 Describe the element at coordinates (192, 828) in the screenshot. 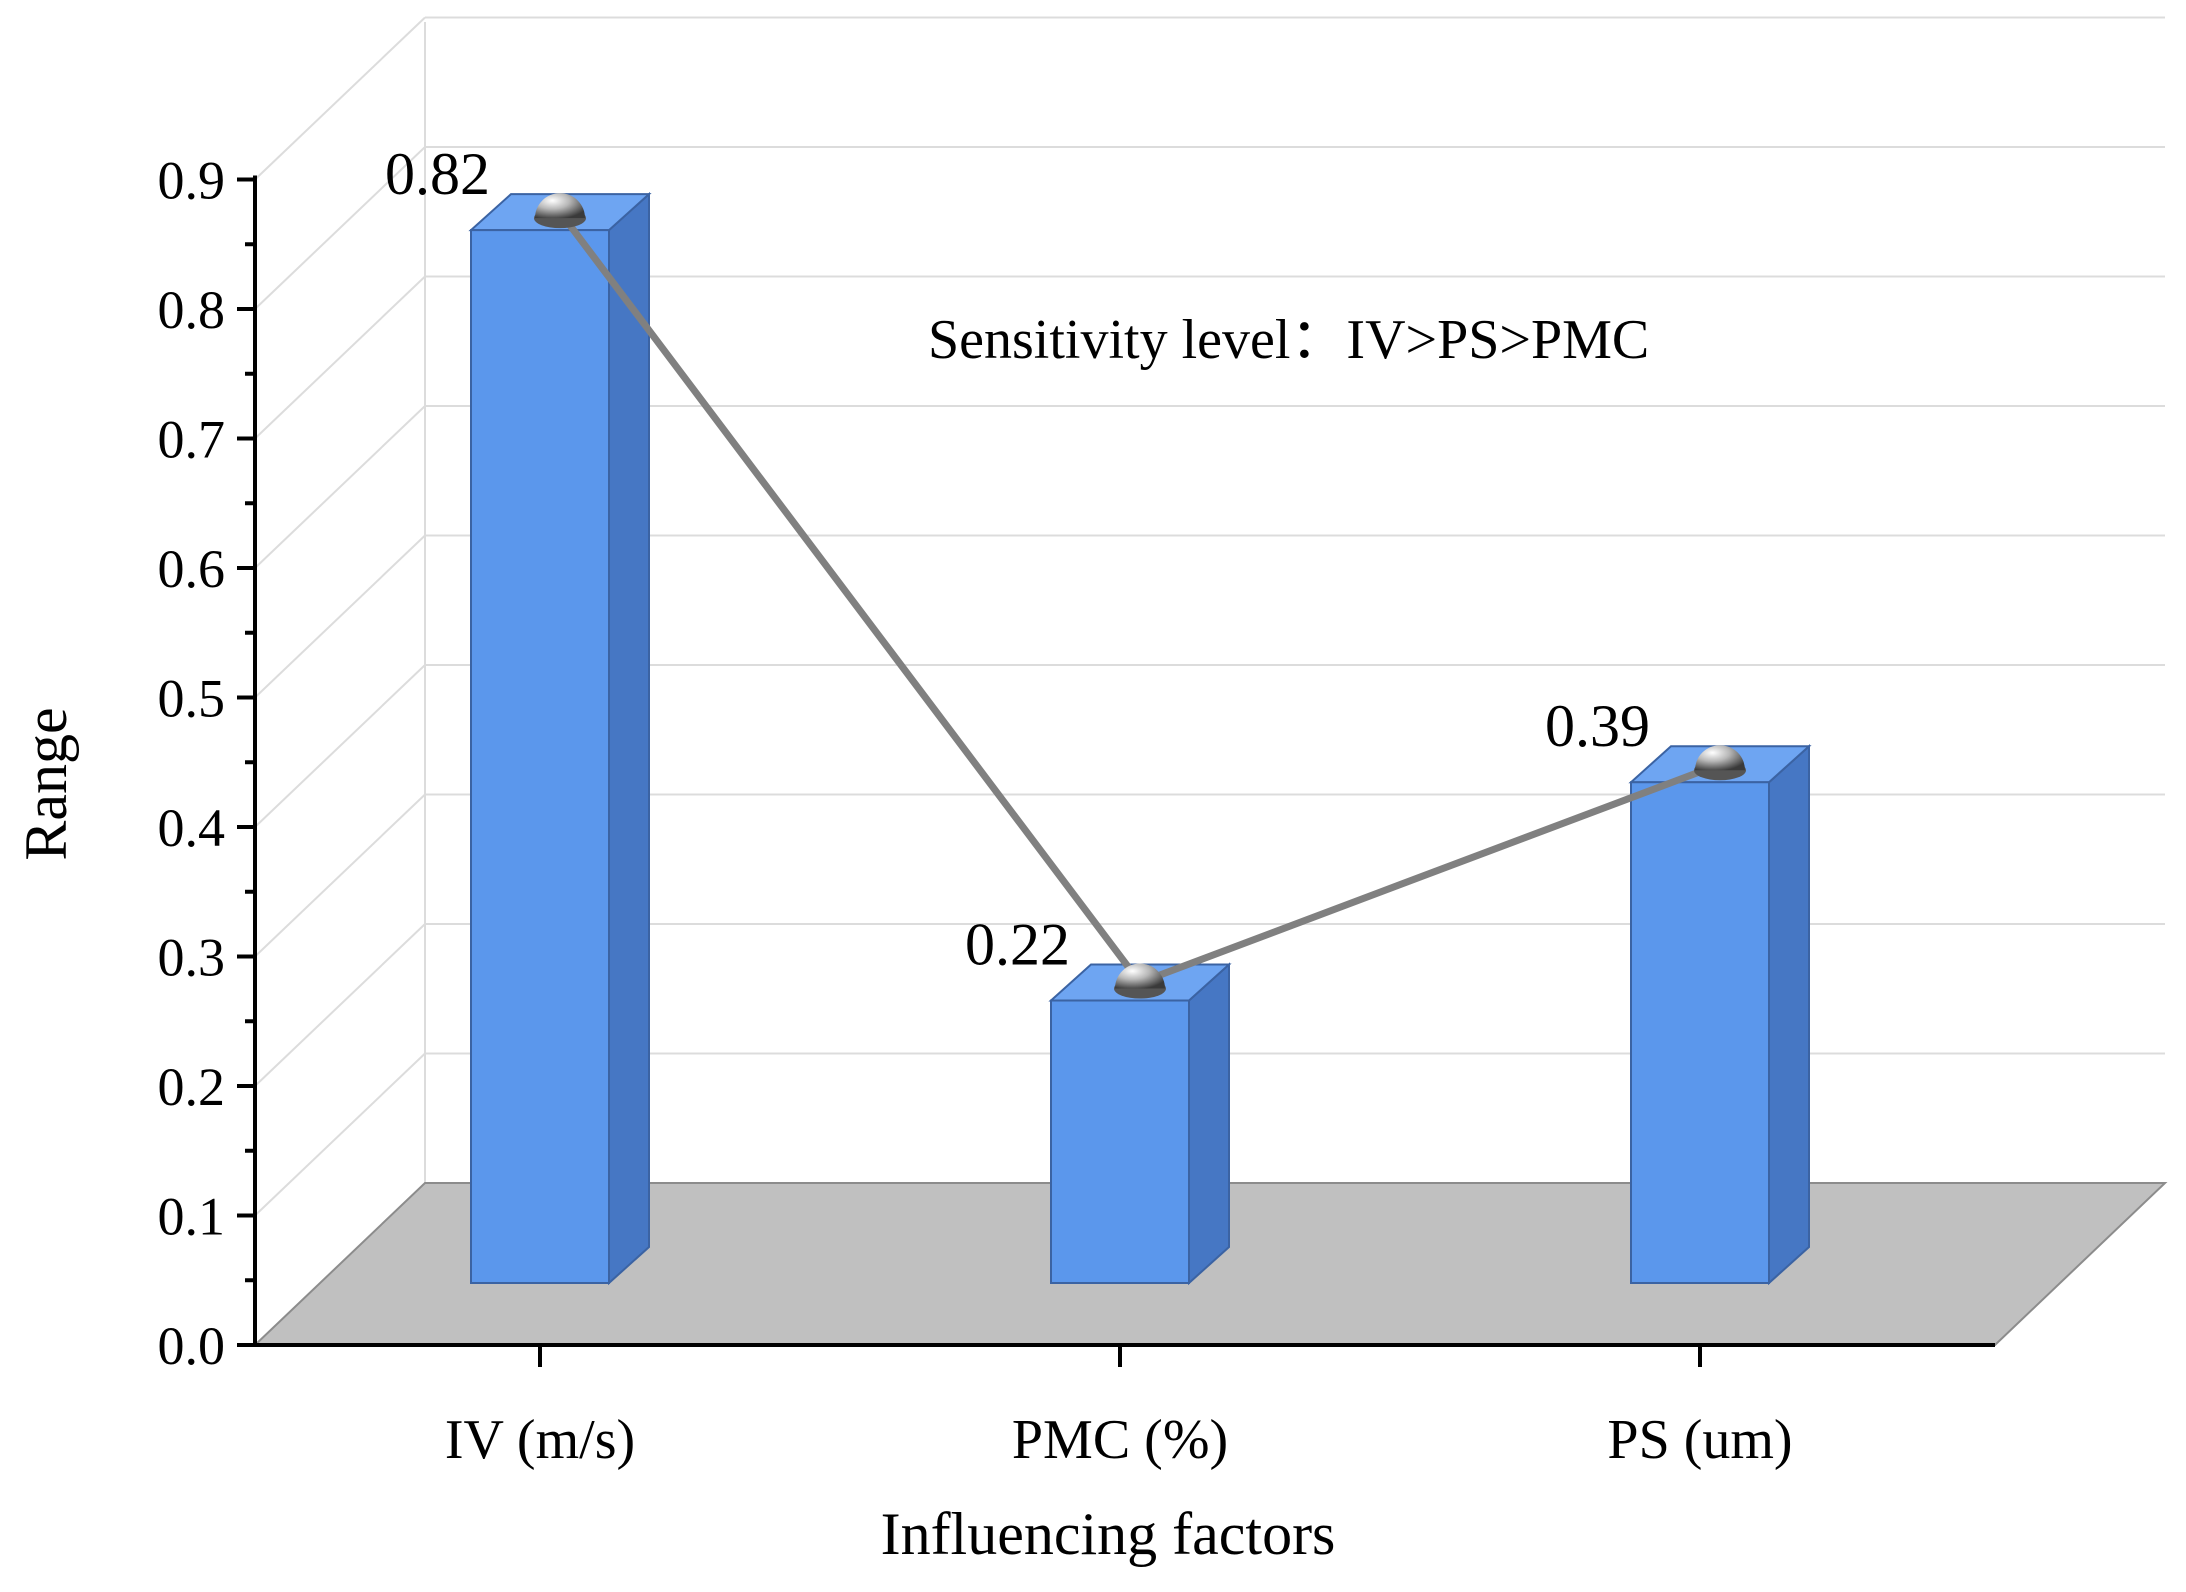

I see `y-tick-label: 0.4` at that location.